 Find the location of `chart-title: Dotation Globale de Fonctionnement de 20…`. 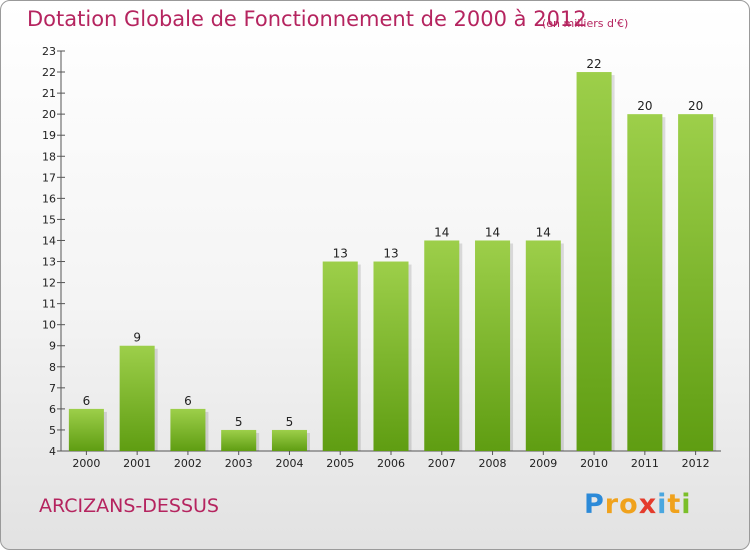

chart-title: Dotation Globale de Fonctionnement de 20… is located at coordinates (307, 19).